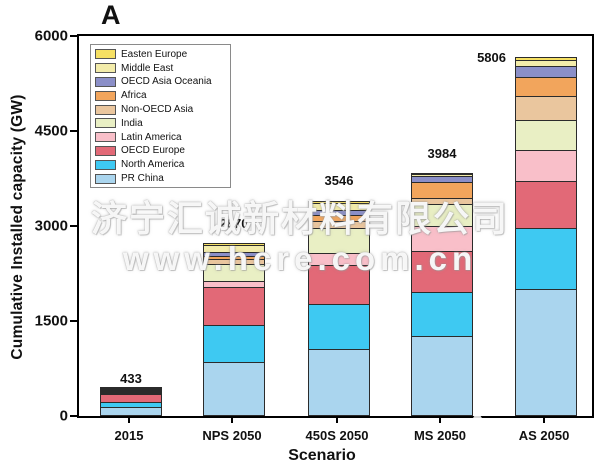 Image resolution: width=600 pixels, height=473 pixels. Describe the element at coordinates (337, 435) in the screenshot. I see `x-tick-label: 450S 2050` at that location.